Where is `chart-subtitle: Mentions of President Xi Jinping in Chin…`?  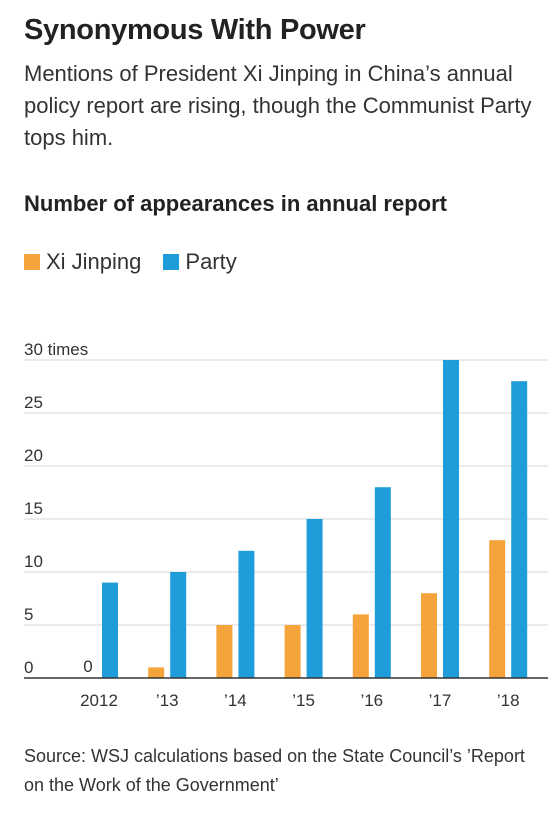 chart-subtitle: Mentions of President Xi Jinping in Chin… is located at coordinates (278, 105).